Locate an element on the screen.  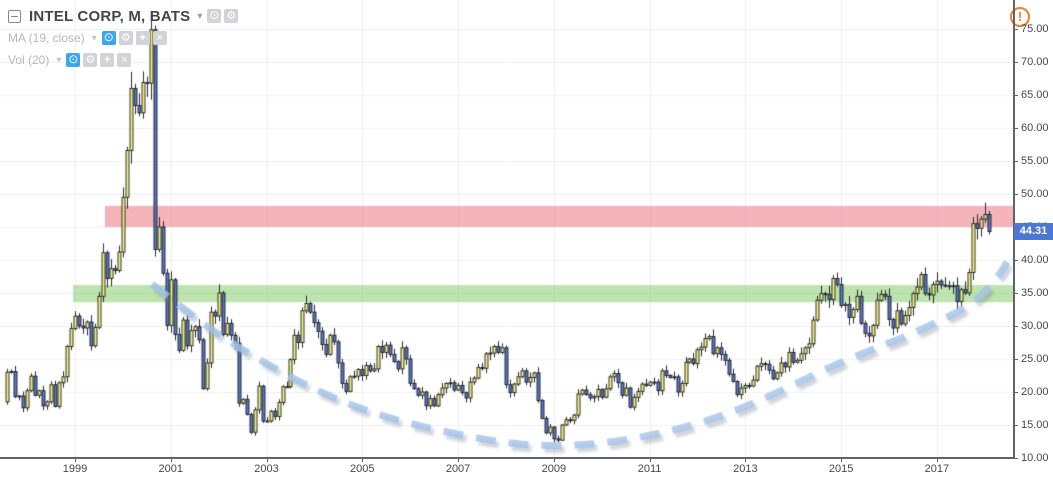
symbol-eye-button: ⊙ is located at coordinates (214, 16).